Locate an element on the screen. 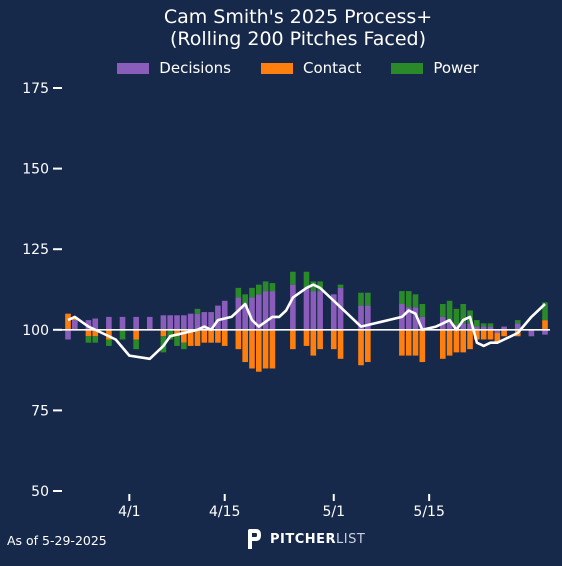  legend-swatch-power is located at coordinates (407, 68).